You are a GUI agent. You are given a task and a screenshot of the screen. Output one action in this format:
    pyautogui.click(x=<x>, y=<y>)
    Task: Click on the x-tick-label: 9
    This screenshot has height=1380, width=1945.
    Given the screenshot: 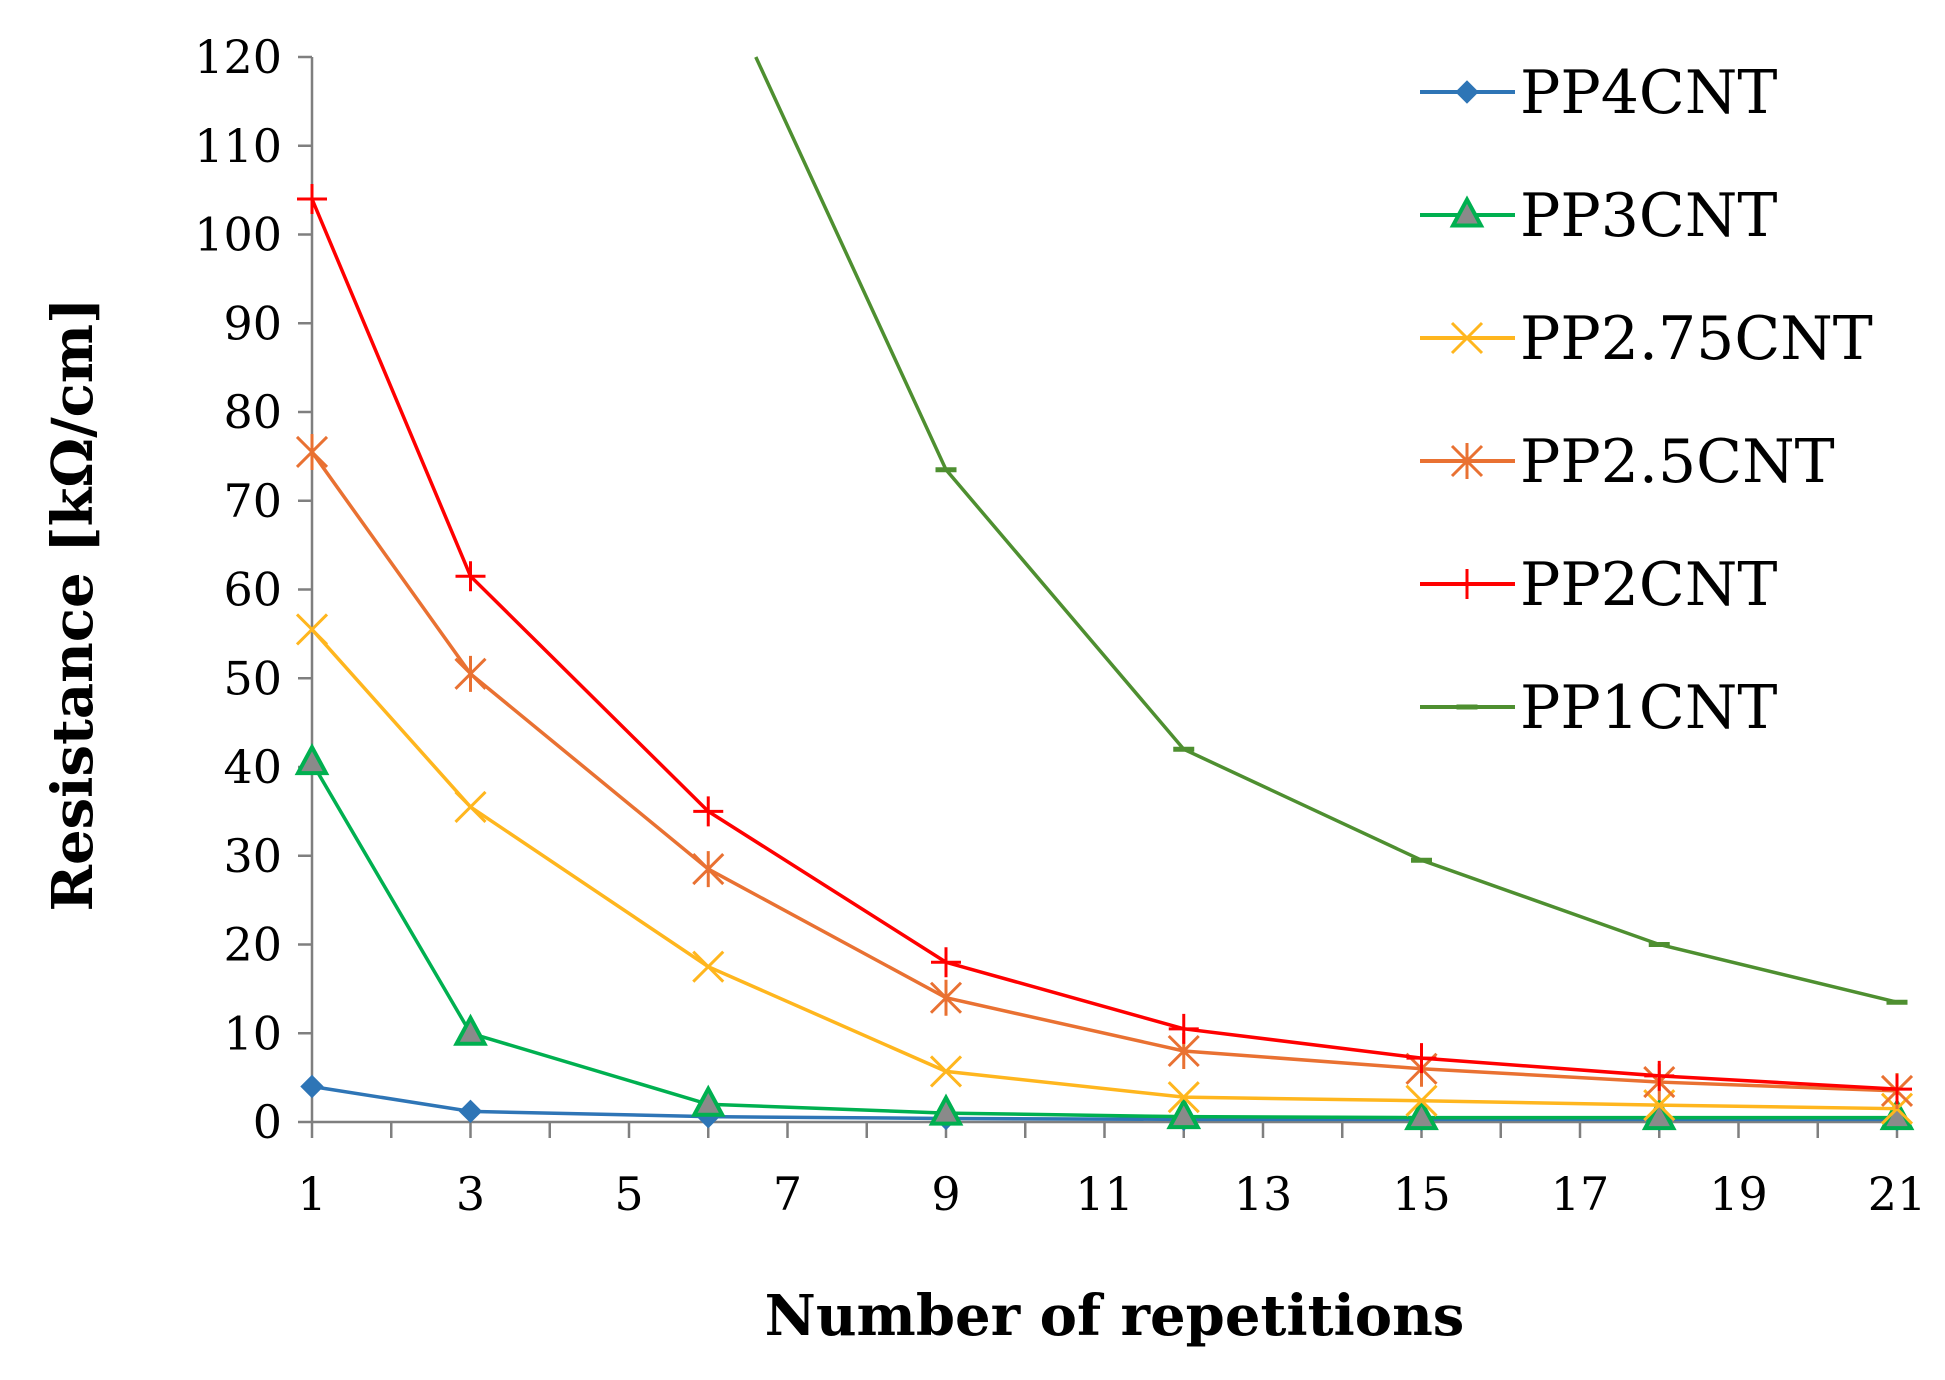 What is the action you would take?
    pyautogui.click(x=945, y=1194)
    